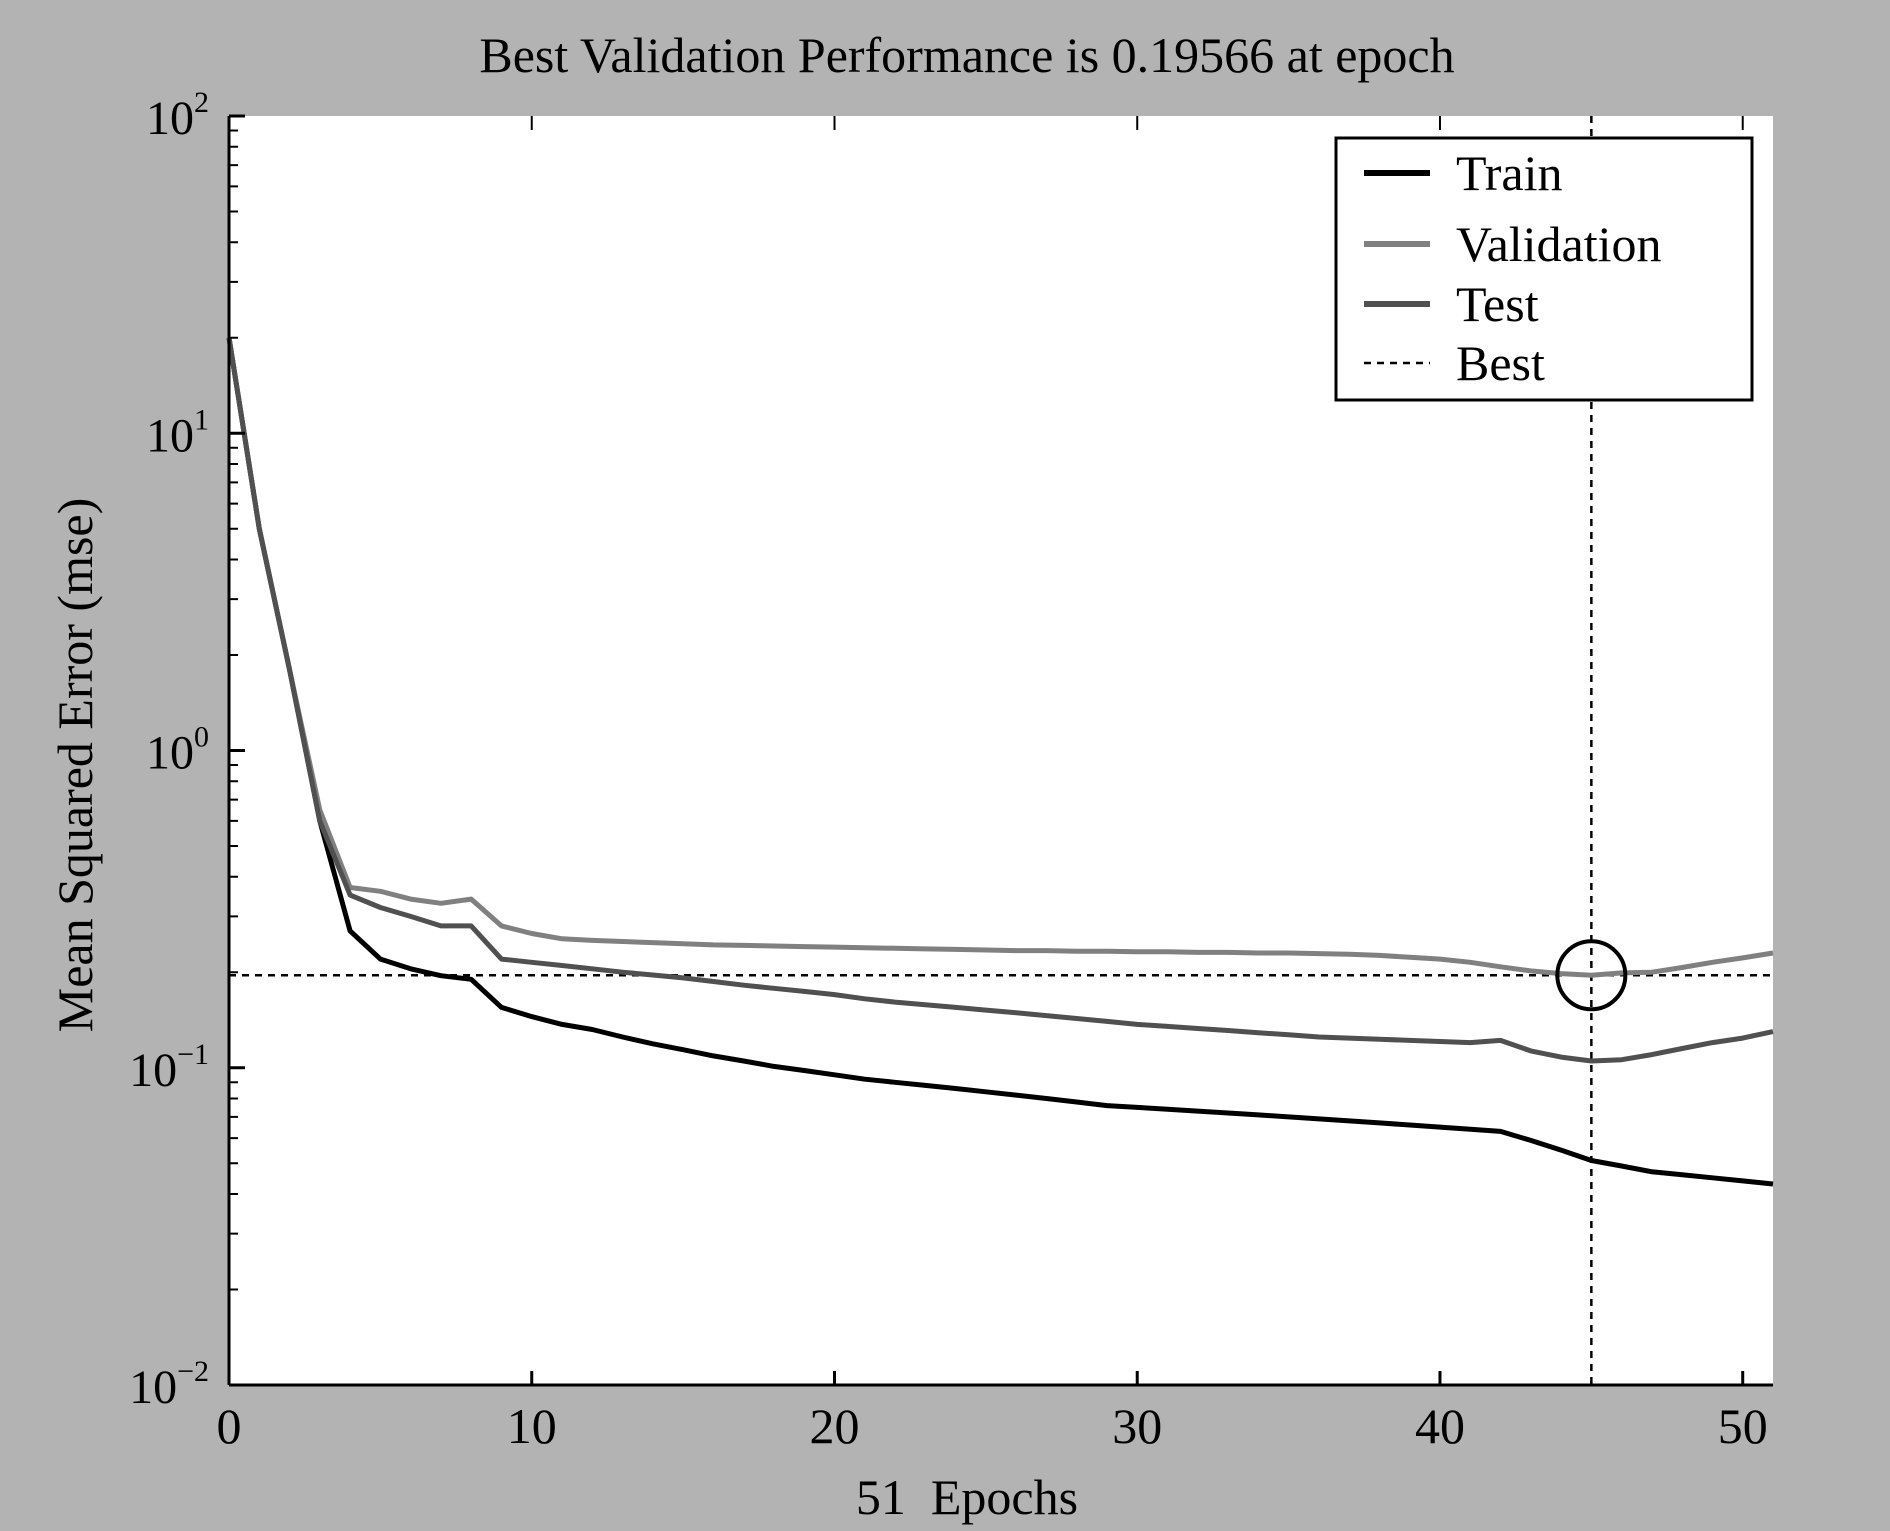  Describe the element at coordinates (834, 1426) in the screenshot. I see `x-tick-label: 20` at that location.